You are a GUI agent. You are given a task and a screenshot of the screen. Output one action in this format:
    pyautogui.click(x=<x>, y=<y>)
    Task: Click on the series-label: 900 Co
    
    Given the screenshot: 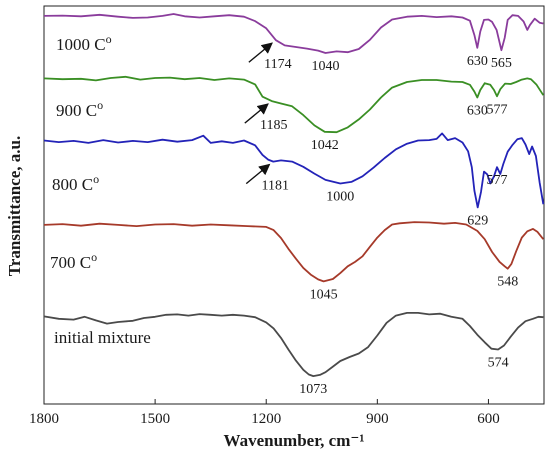 What is the action you would take?
    pyautogui.click(x=79, y=109)
    